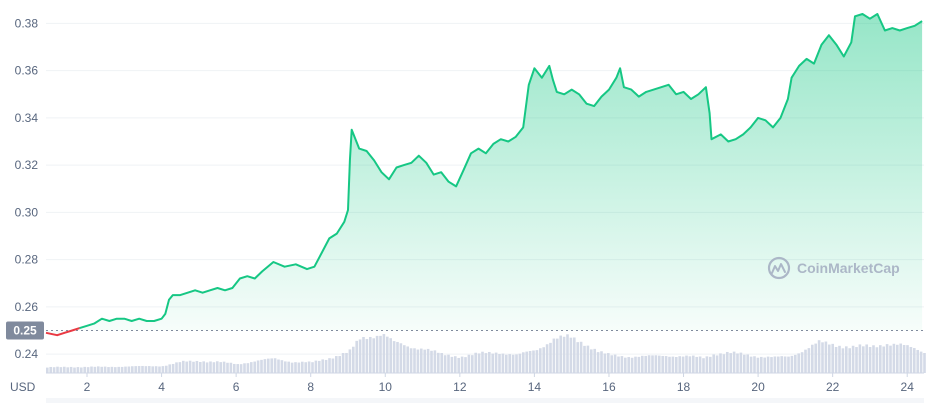  What do you see at coordinates (386, 387) in the screenshot?
I see `x-tick-label: 10` at bounding box center [386, 387].